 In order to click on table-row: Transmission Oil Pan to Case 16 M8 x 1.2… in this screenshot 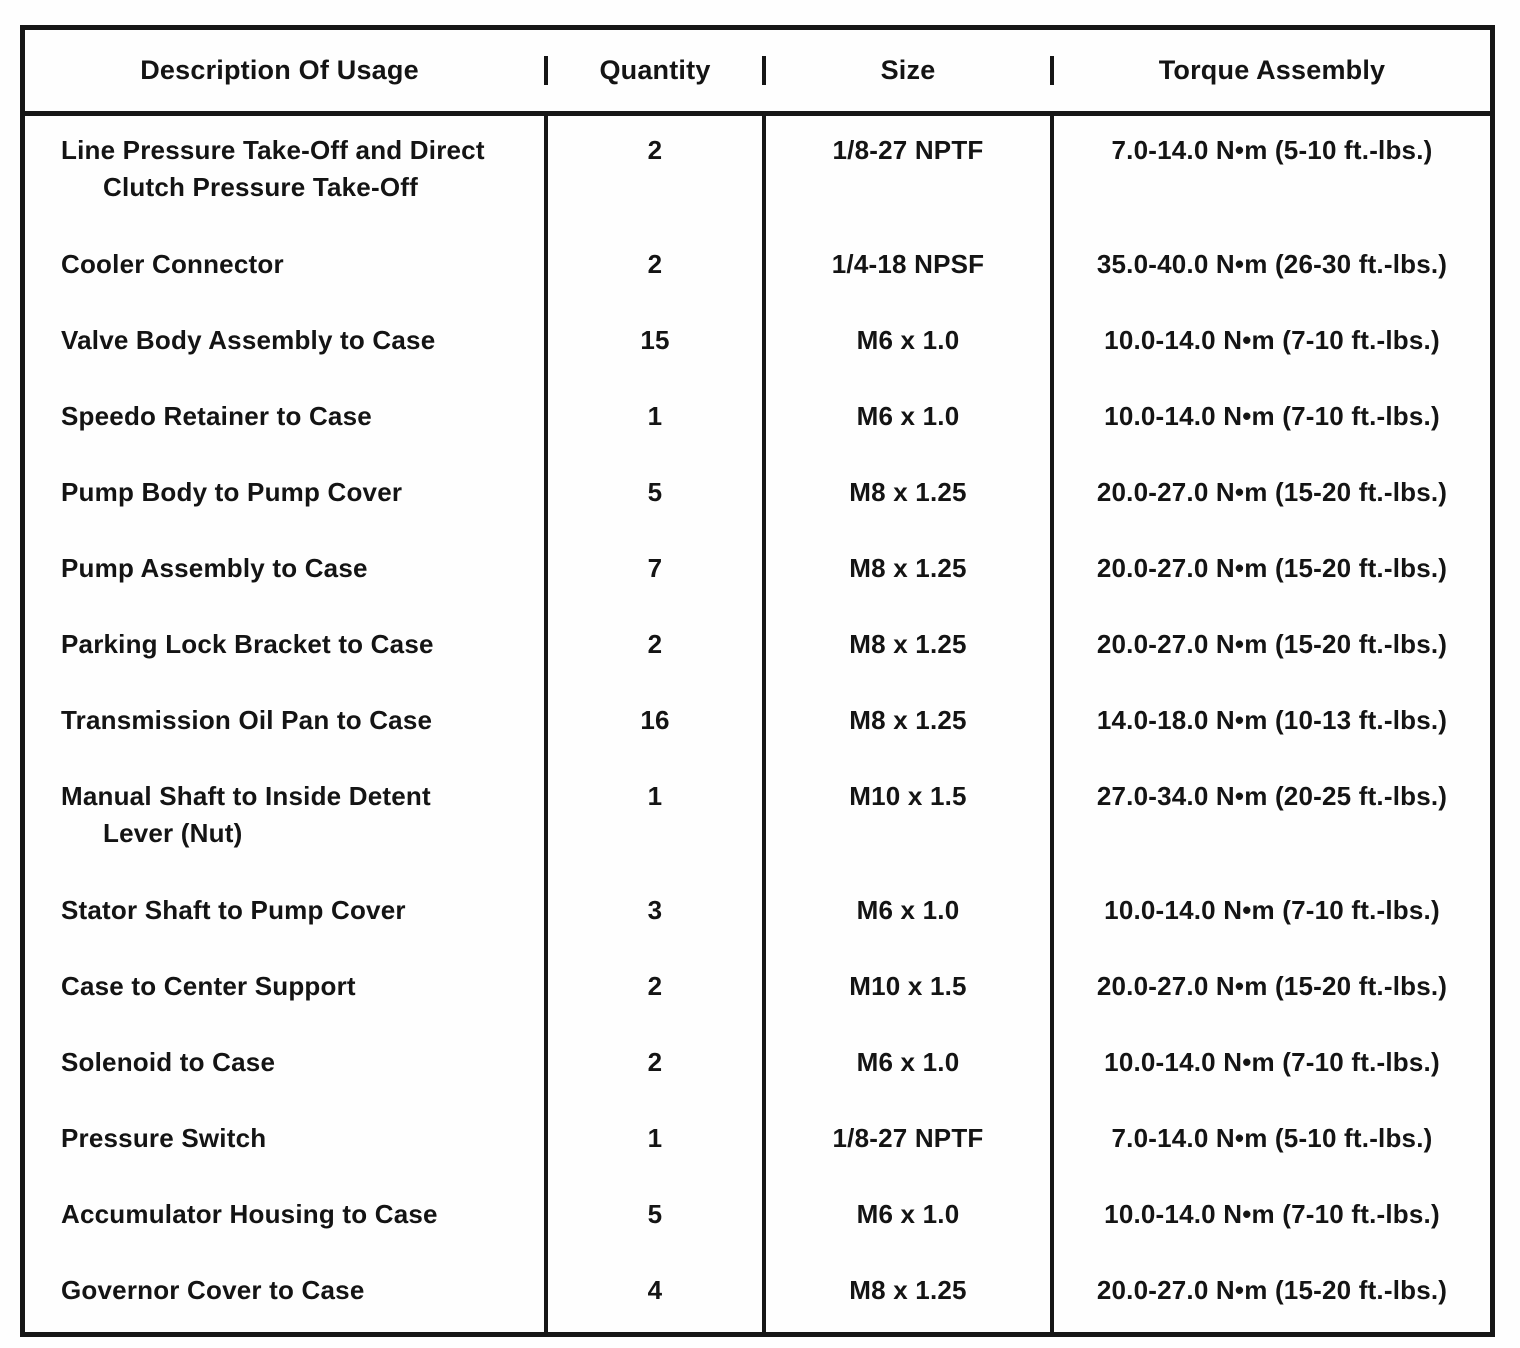, I will do `click(757, 724)`.